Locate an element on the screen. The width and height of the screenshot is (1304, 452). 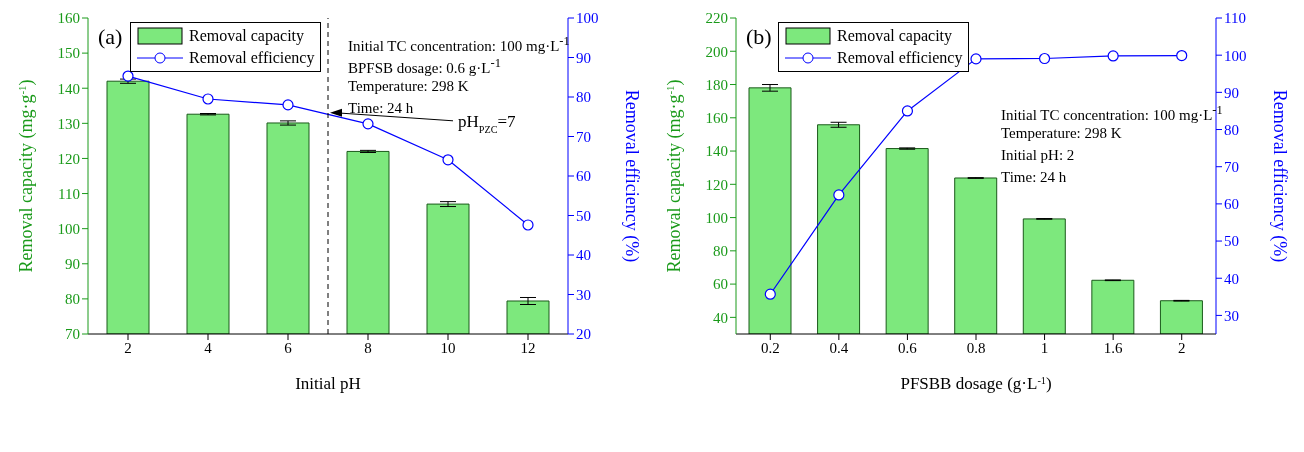
x-tick-label: 0.2 is located at coordinates (770, 347).